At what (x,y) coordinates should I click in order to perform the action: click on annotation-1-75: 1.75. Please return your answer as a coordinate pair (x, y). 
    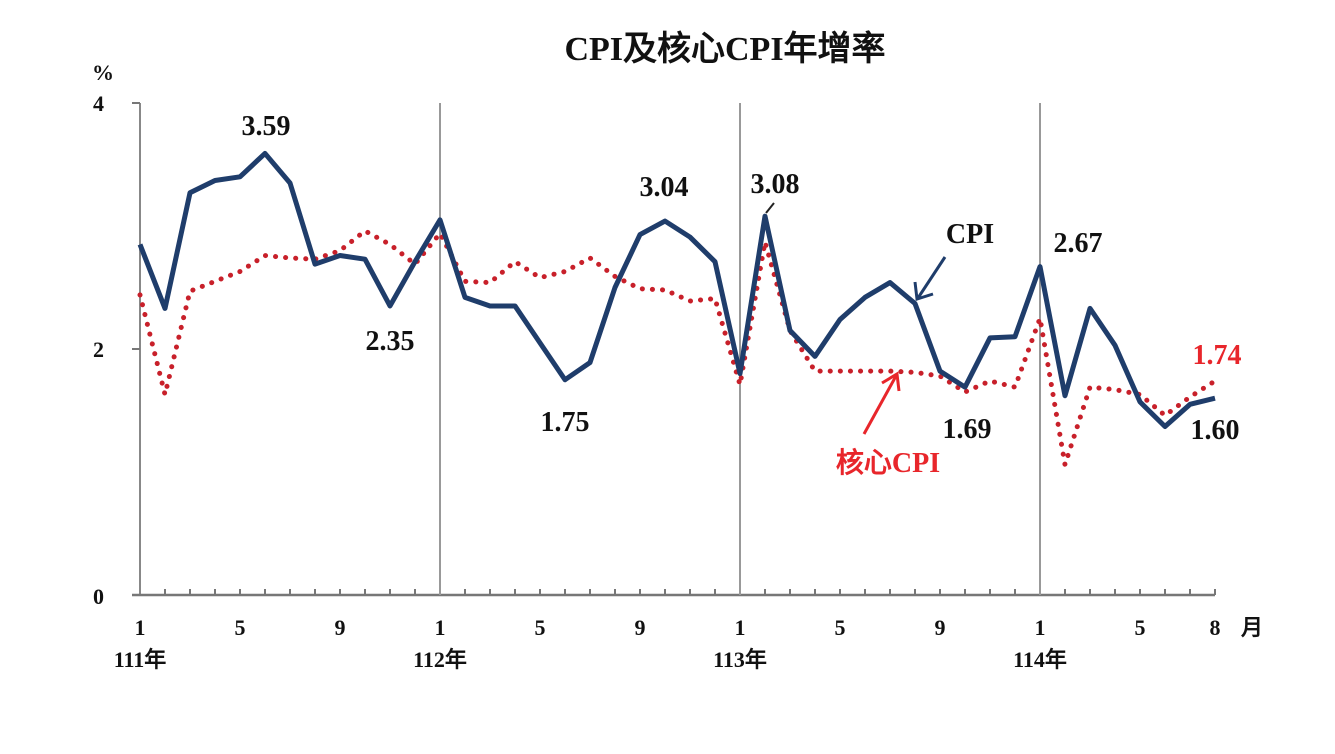
    Looking at the image, I should click on (565, 422).